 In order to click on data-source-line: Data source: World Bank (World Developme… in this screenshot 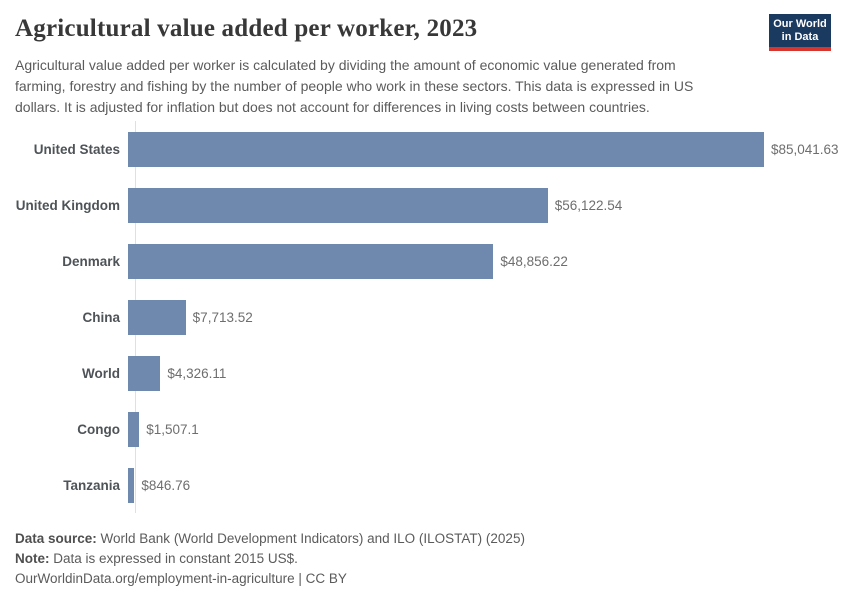, I will do `click(425, 539)`.